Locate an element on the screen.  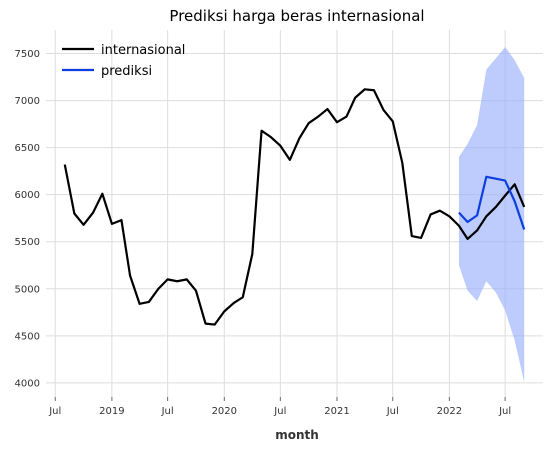
x-tick-label: 2021 is located at coordinates (336, 411).